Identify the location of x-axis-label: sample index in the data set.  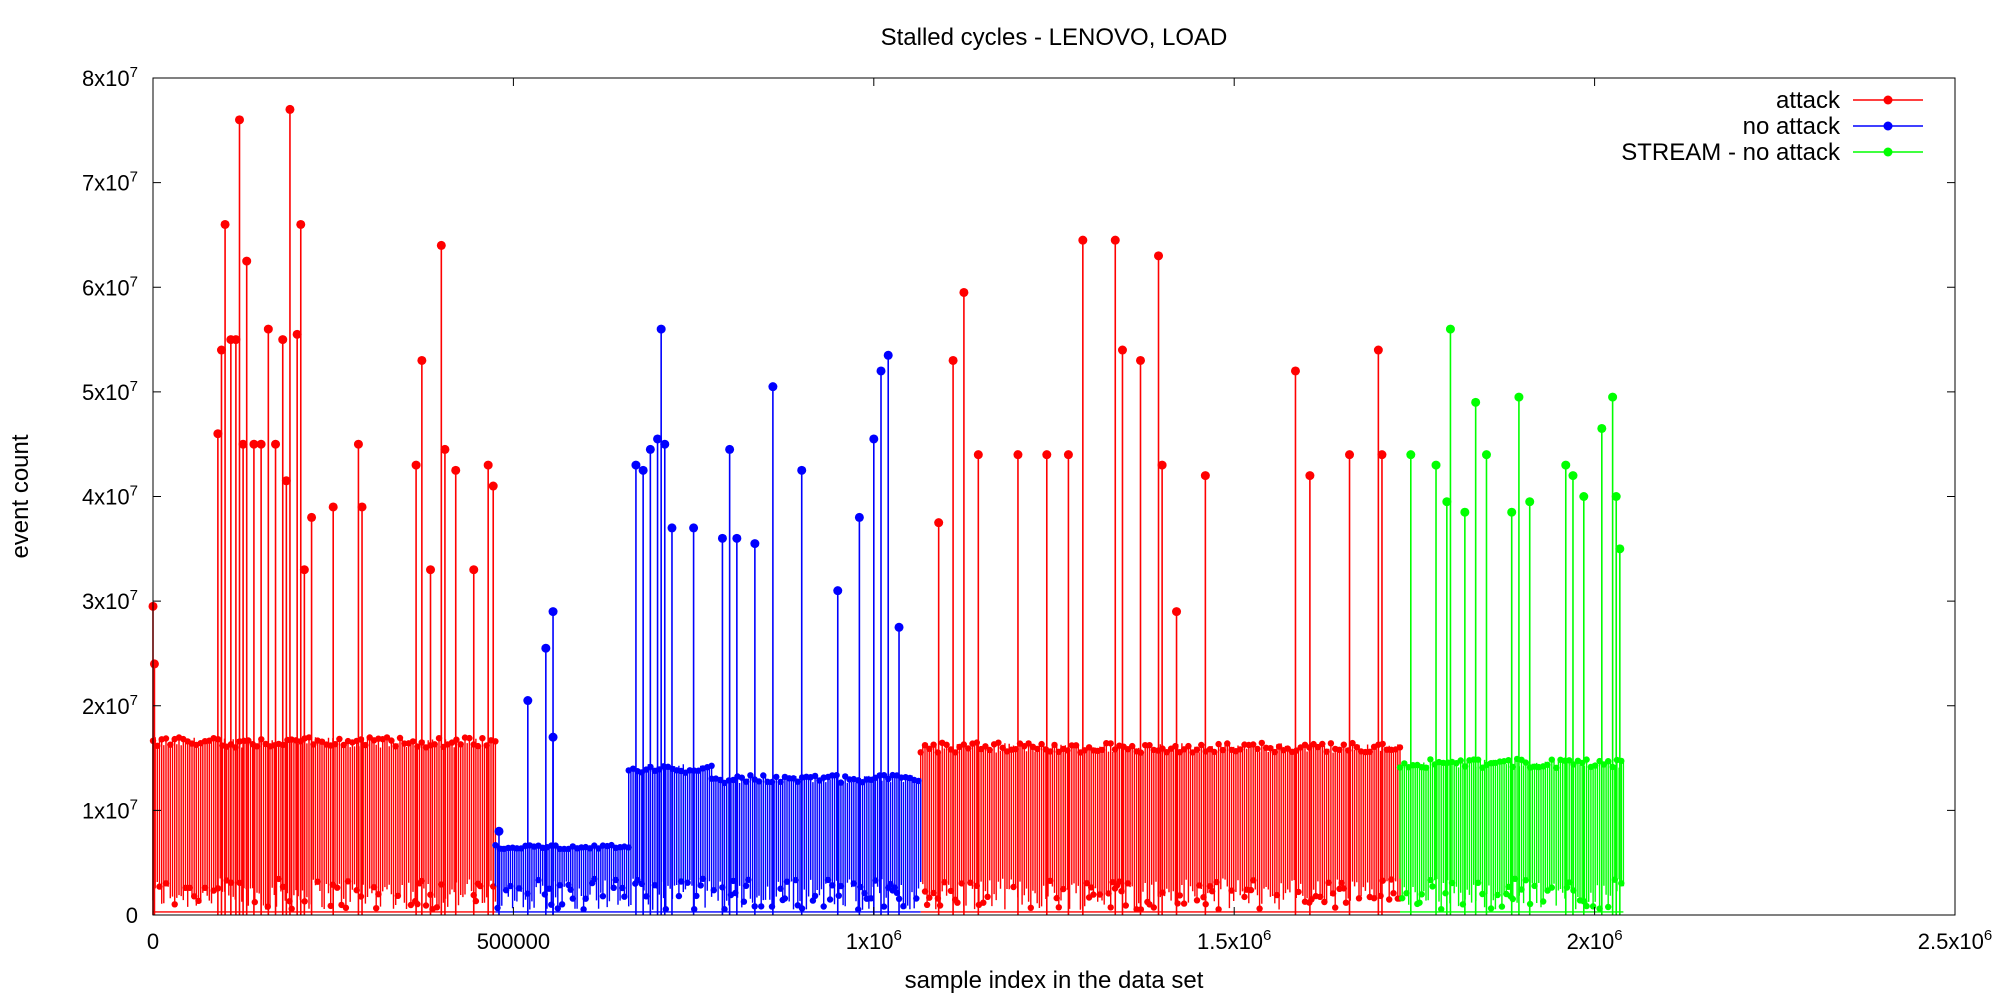
(1054, 980).